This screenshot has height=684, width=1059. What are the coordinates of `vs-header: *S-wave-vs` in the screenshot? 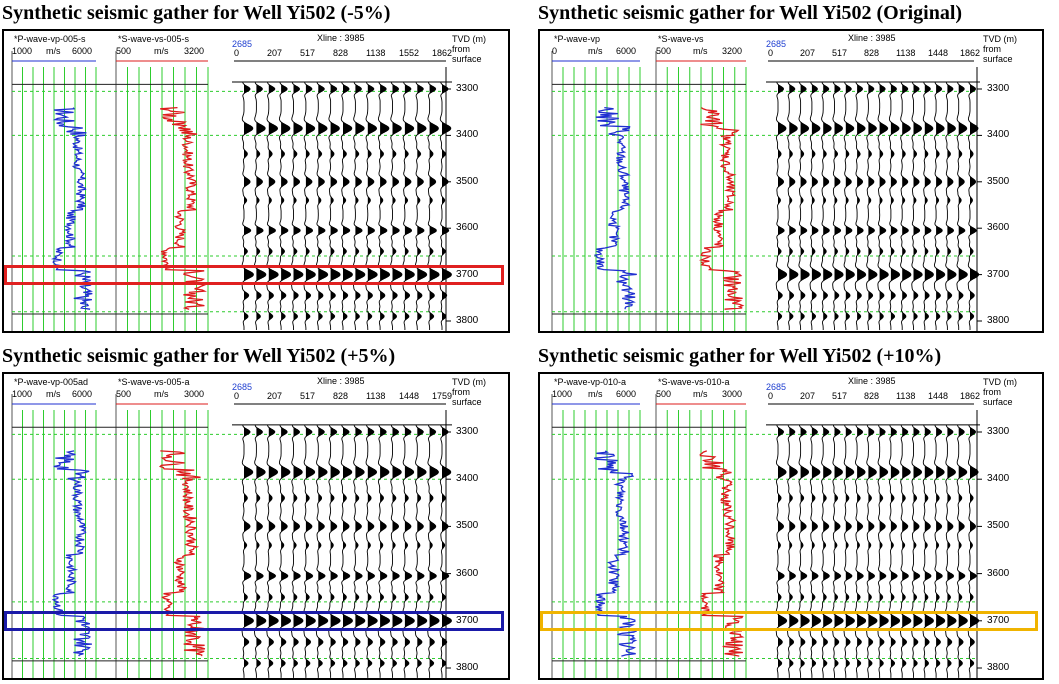 It's located at (681, 39).